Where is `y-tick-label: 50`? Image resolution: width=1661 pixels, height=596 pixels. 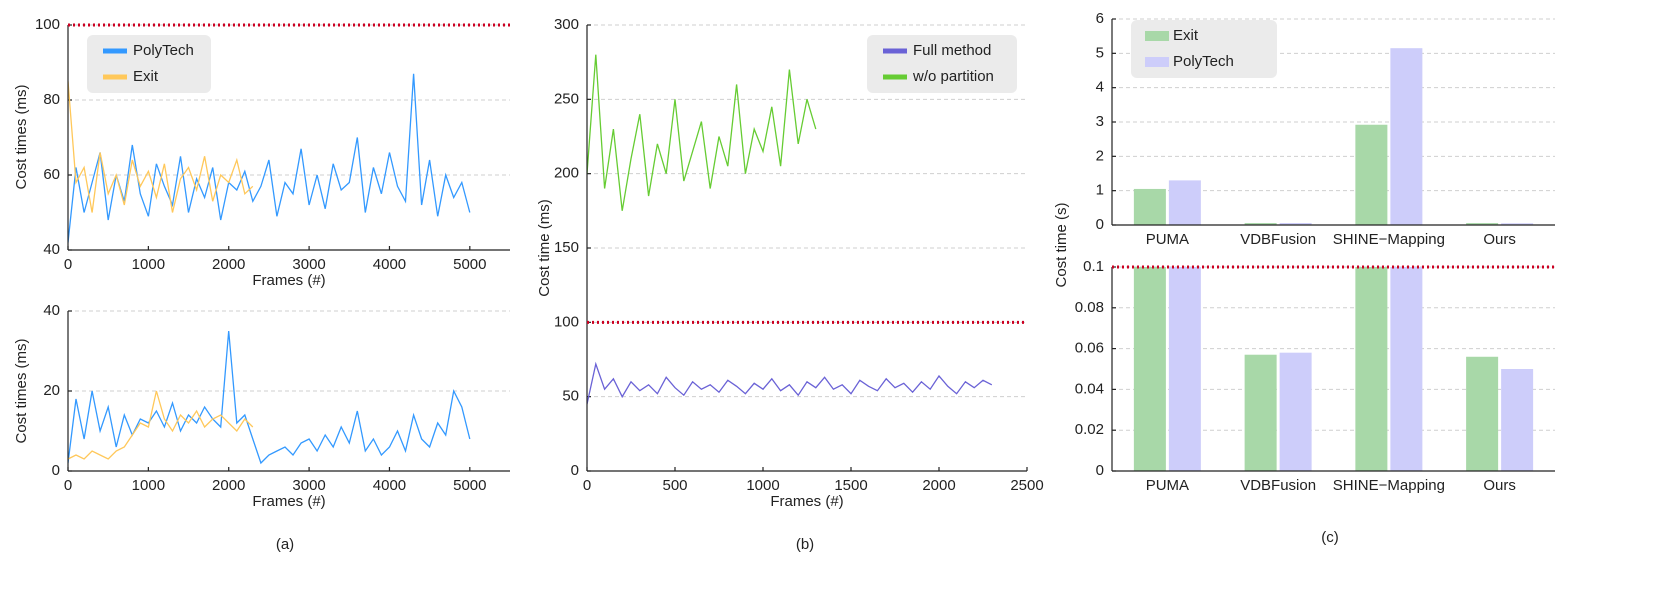
y-tick-label: 50 is located at coordinates (570, 396).